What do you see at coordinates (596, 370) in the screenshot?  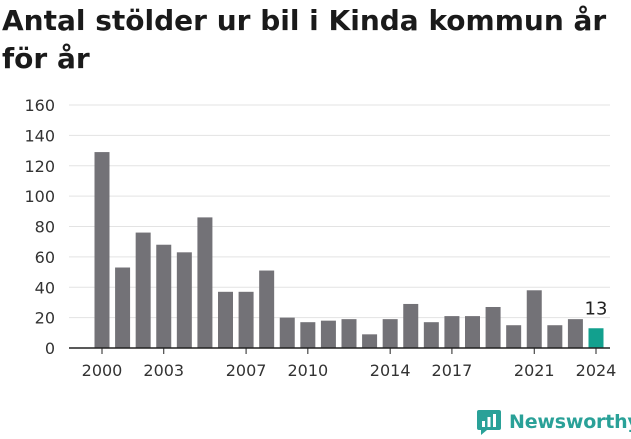 I see `x-tick-label: 2024` at bounding box center [596, 370].